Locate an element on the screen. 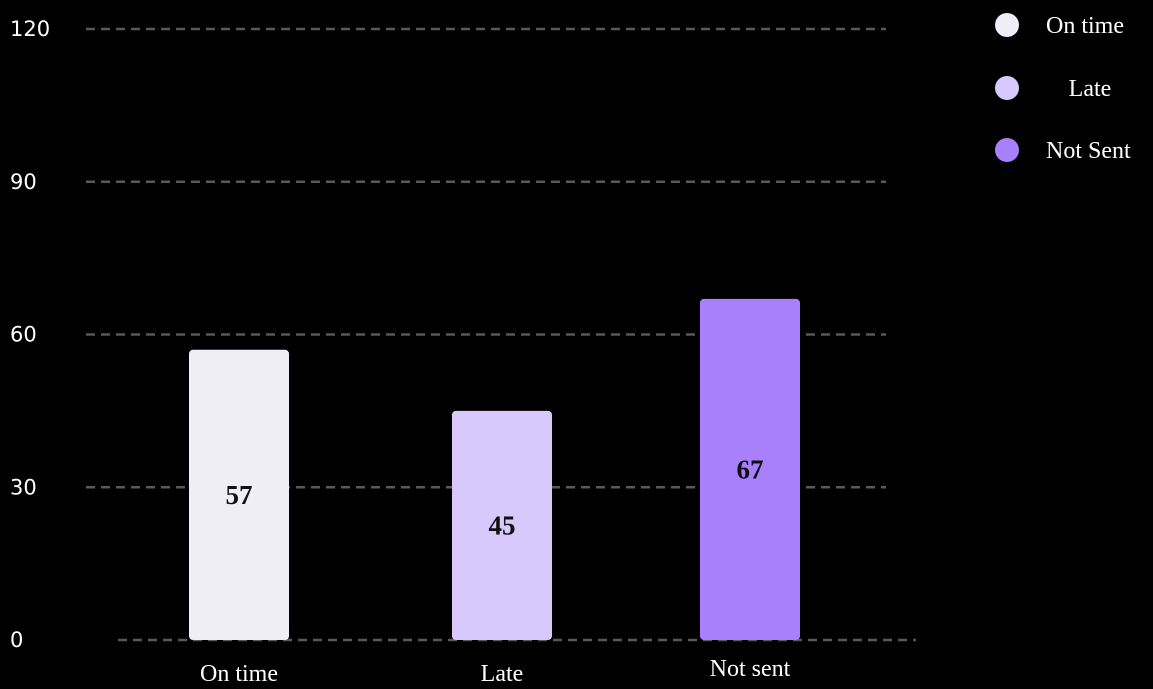  legend-item: Not Sent is located at coordinates (1063, 151).